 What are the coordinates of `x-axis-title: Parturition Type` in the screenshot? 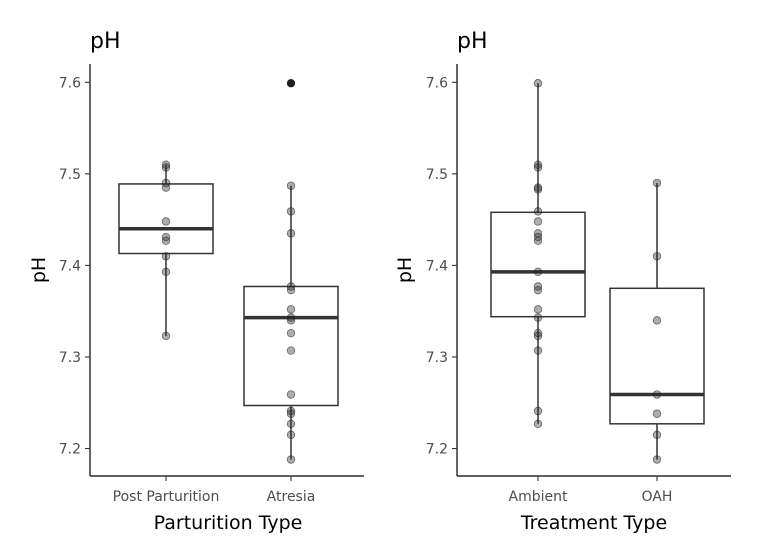 It's located at (228, 523).